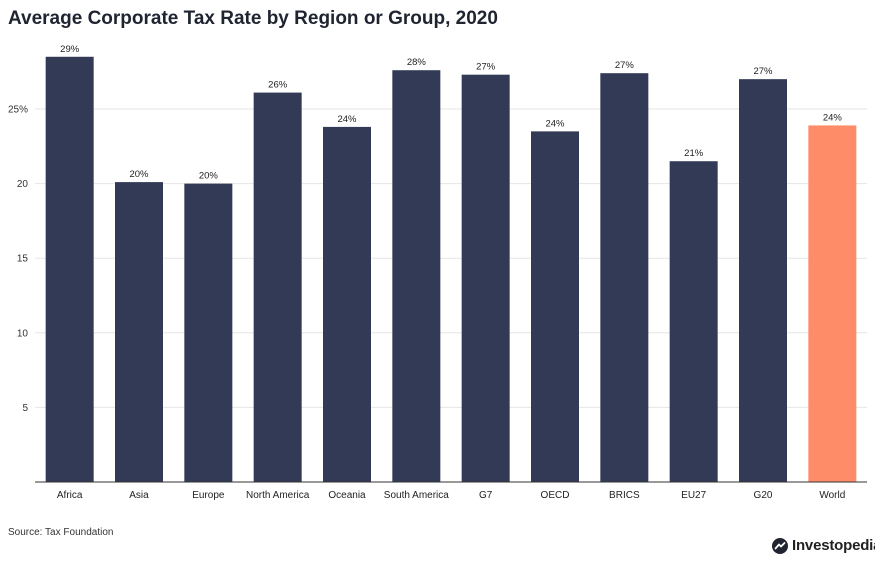 This screenshot has height=575, width=875. What do you see at coordinates (555, 306) in the screenshot?
I see `bar-oecd` at bounding box center [555, 306].